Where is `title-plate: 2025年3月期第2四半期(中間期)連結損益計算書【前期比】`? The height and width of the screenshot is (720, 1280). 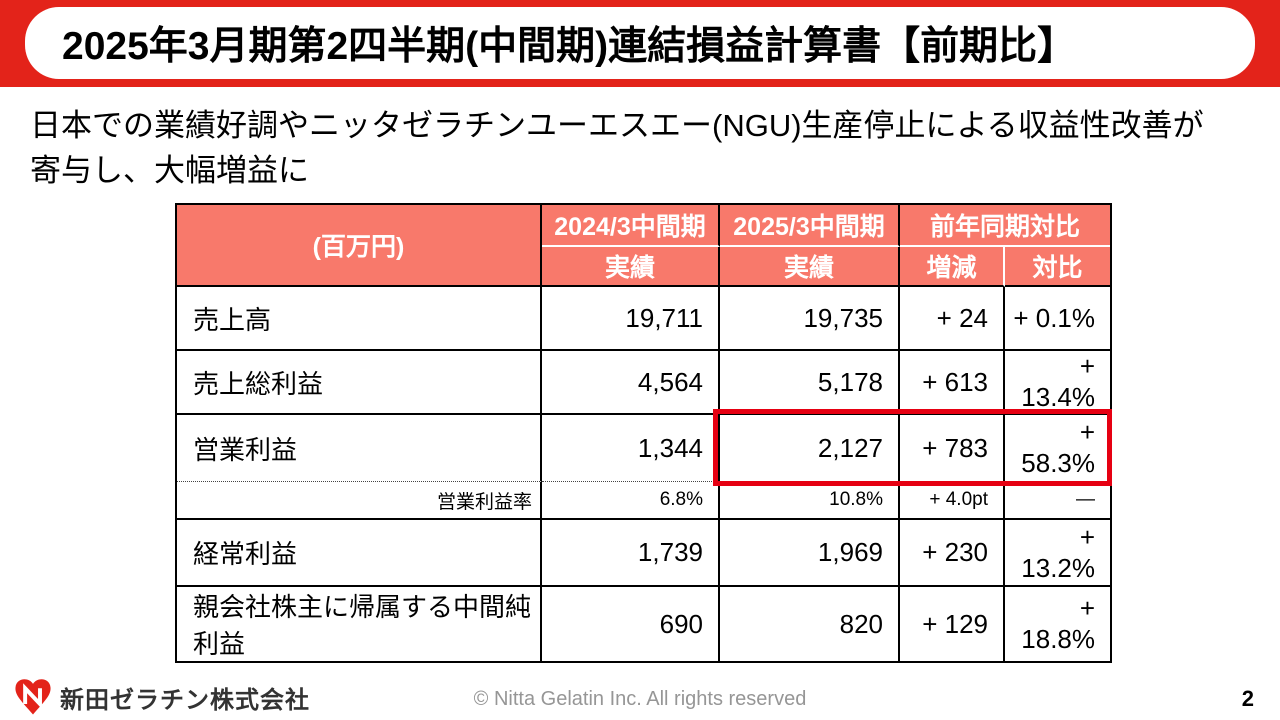
title-plate: 2025年3月期第2四半期(中間期)連結損益計算書【前期比】 is located at coordinates (640, 43).